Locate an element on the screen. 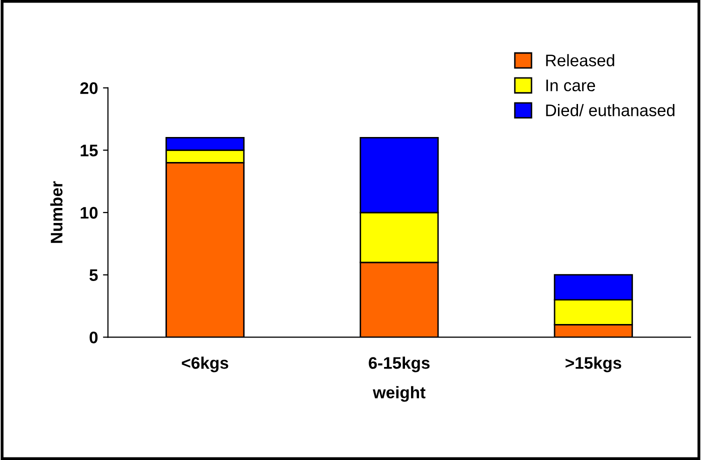 Image resolution: width=701 pixels, height=460 pixels. y-axis-title: Number is located at coordinates (56, 212).